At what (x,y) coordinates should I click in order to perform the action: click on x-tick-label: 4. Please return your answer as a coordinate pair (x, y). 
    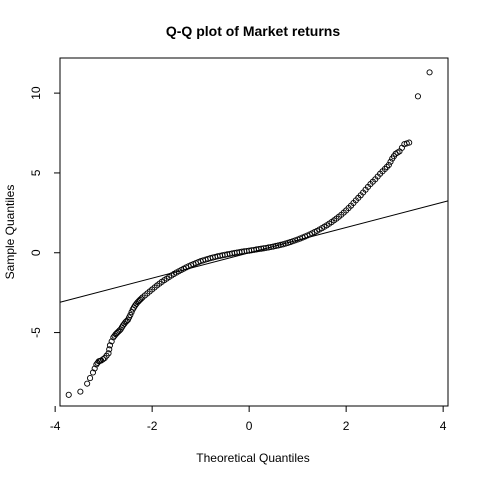
    Looking at the image, I should click on (443, 426).